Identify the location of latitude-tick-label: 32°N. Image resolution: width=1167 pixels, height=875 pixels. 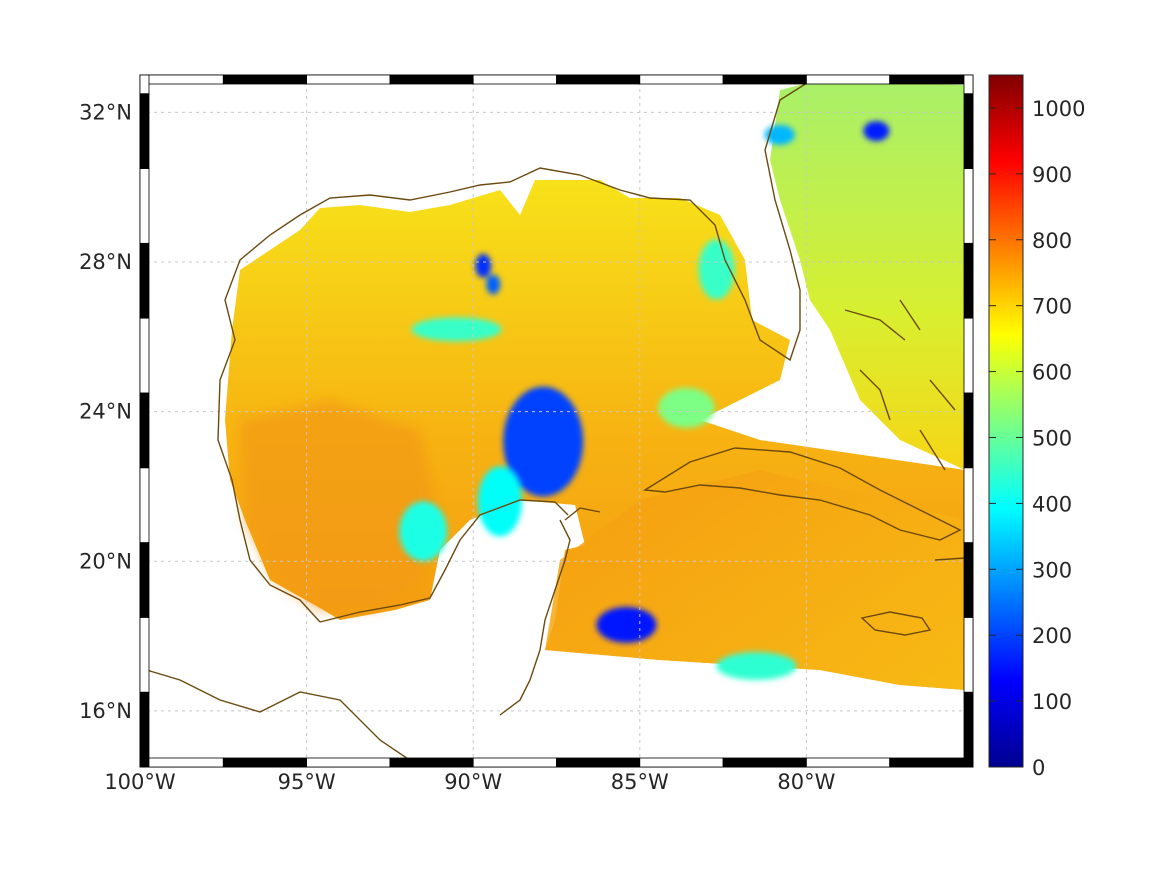
(105, 112).